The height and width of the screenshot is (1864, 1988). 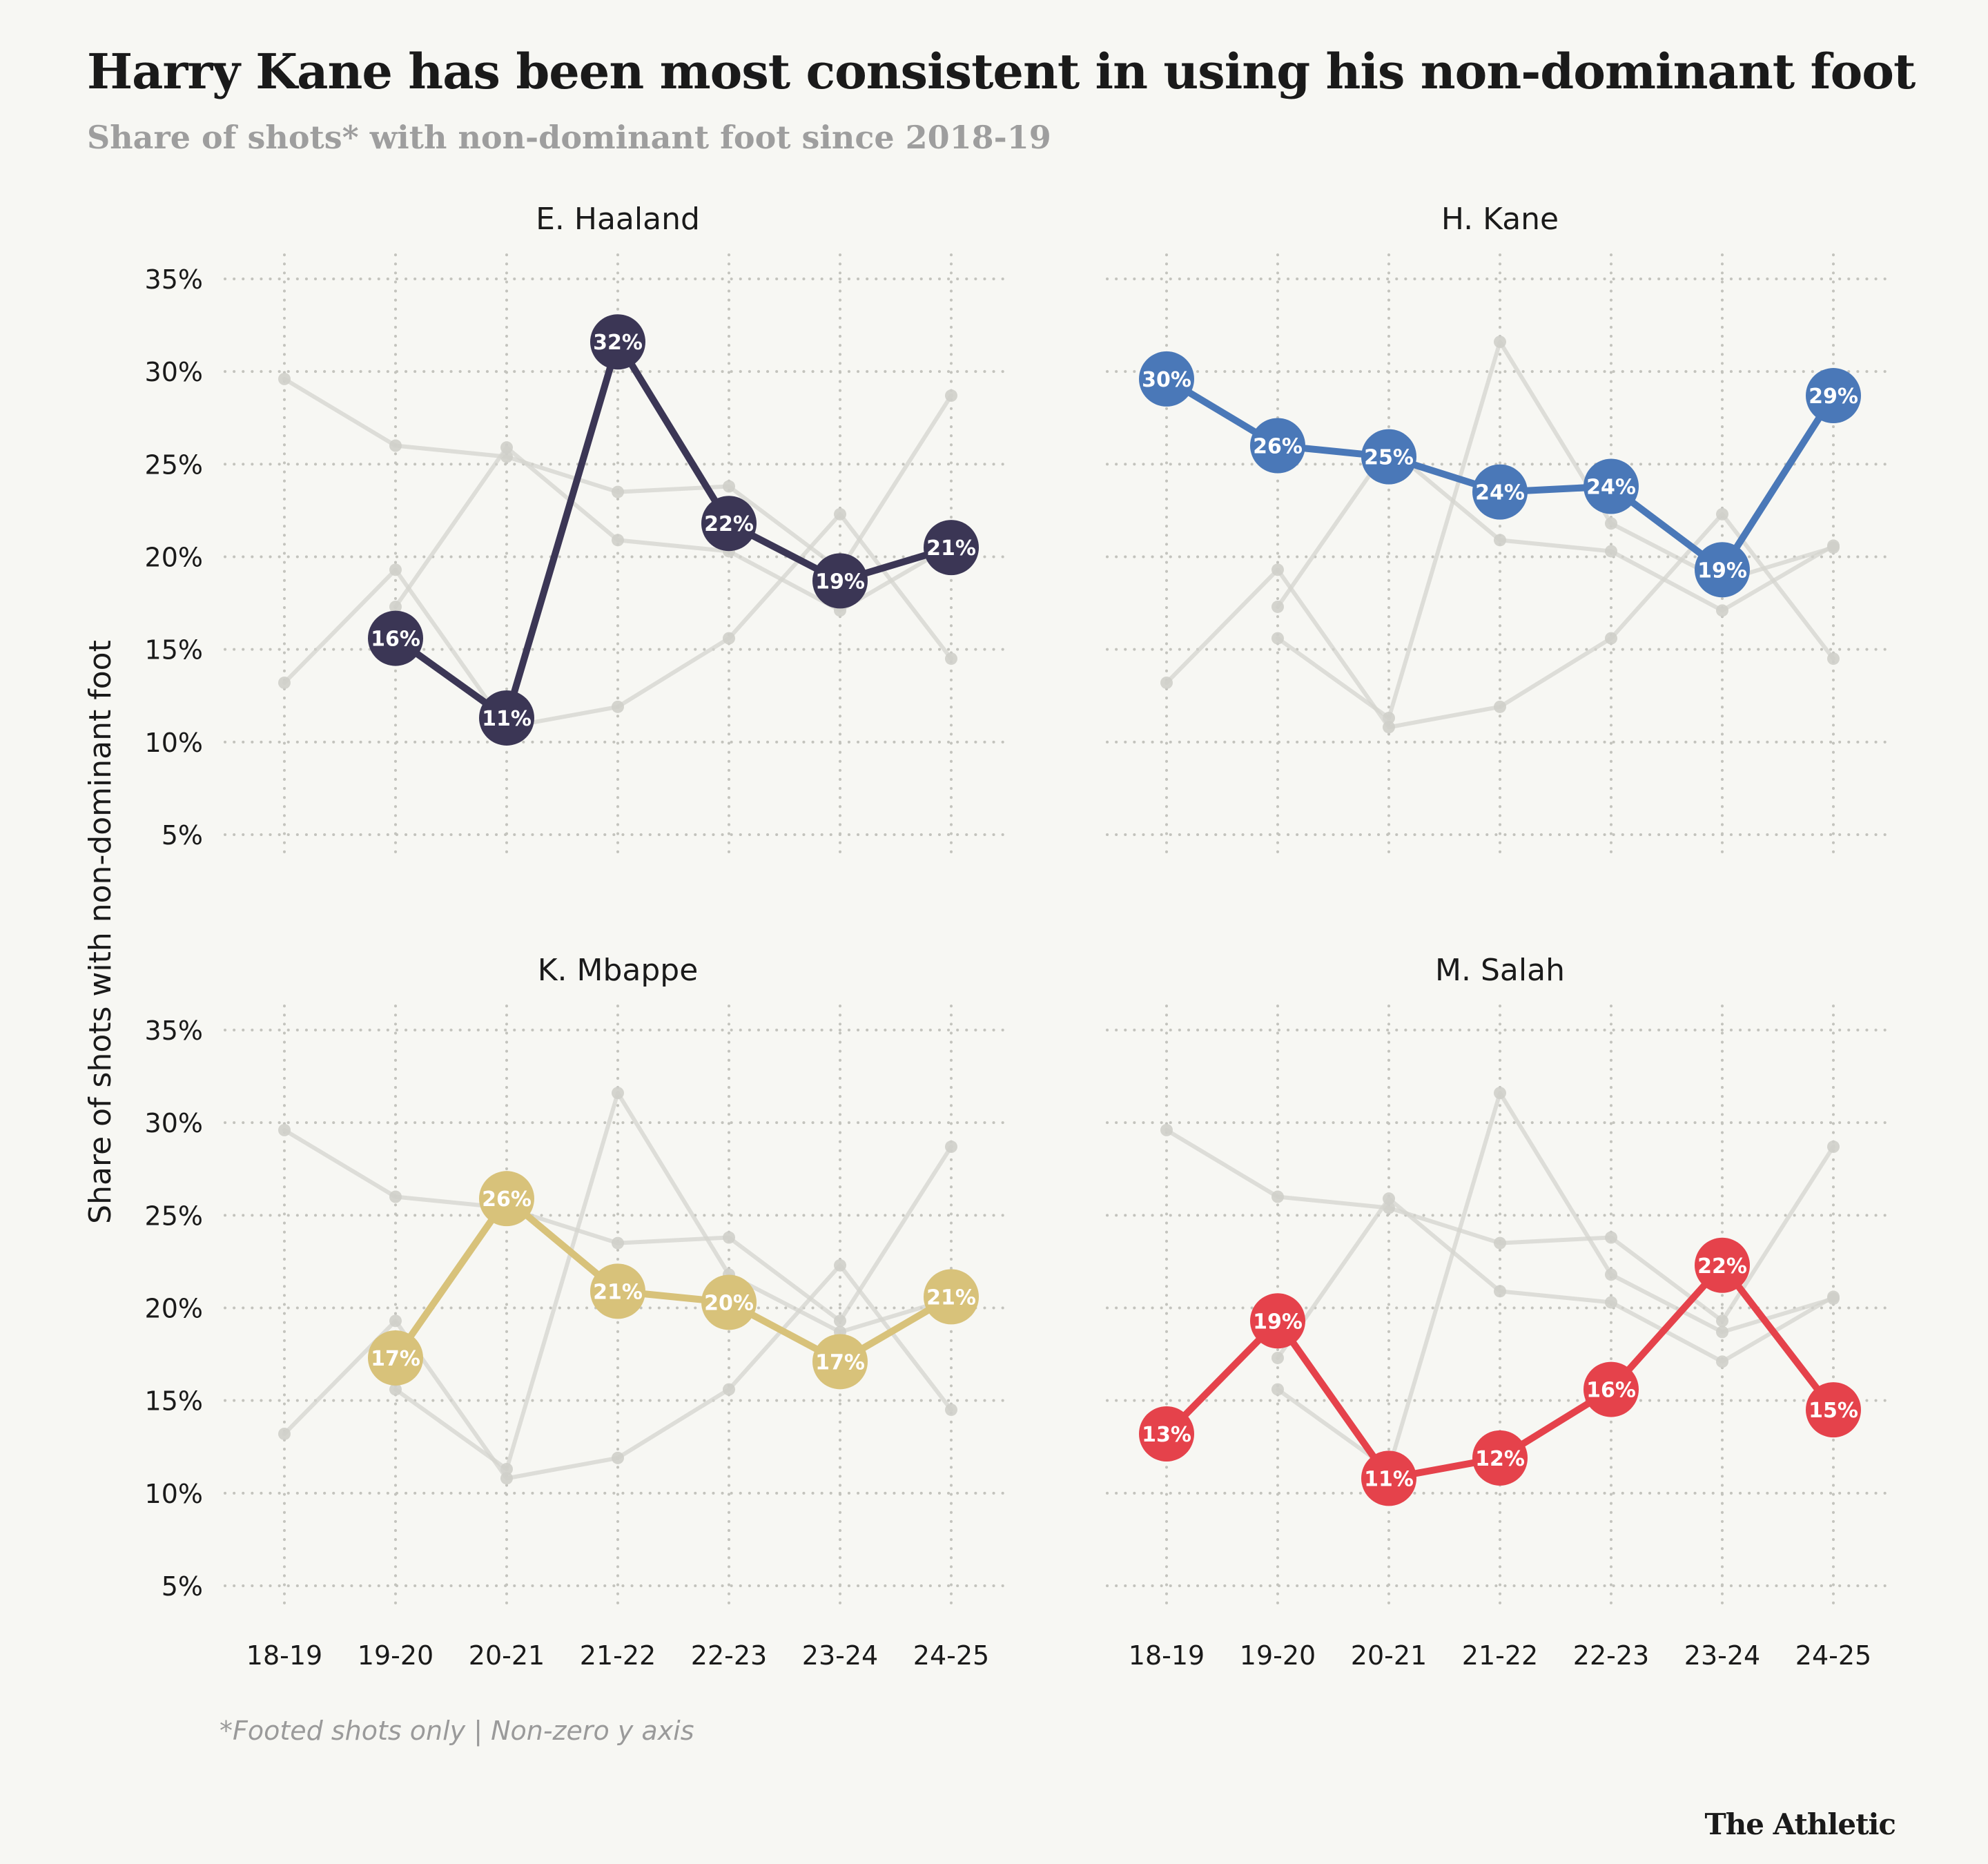 I want to click on x-tick-label: 20-21, so click(x=1389, y=1656).